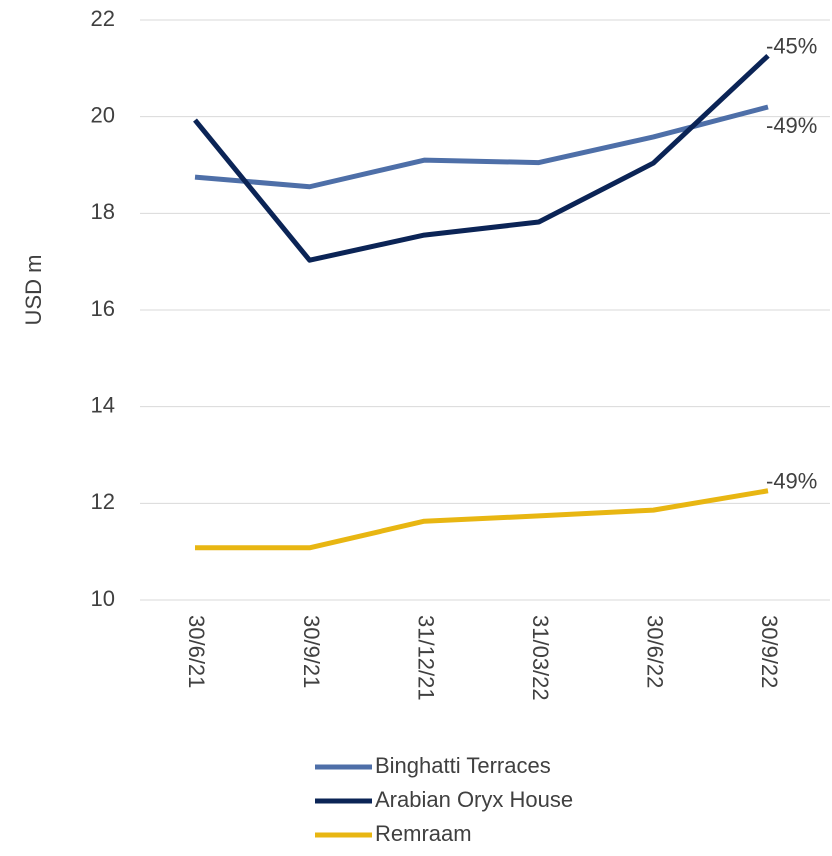  What do you see at coordinates (423, 833) in the screenshot?
I see `legend-label: Remraam` at bounding box center [423, 833].